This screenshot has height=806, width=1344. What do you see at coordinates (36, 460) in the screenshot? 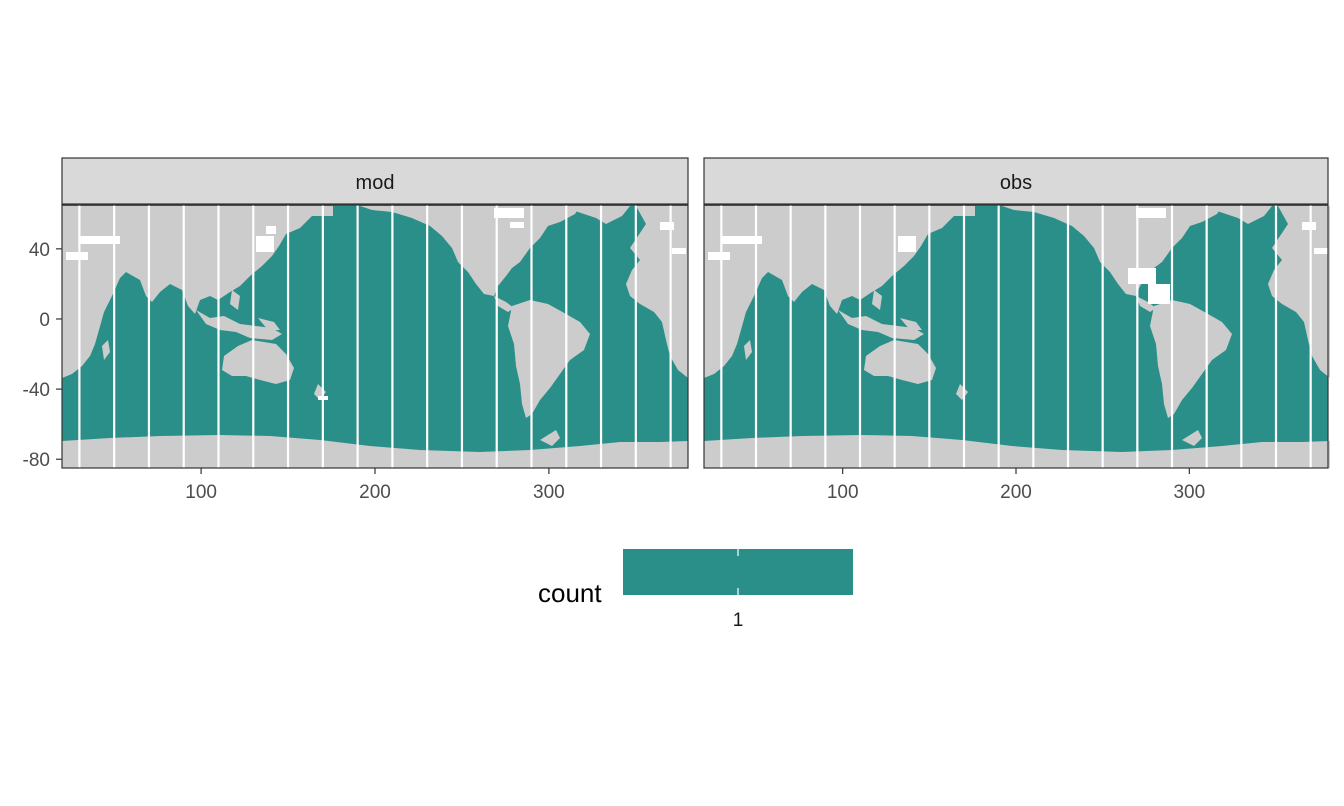
I see `y-tick-label: -80` at bounding box center [36, 460].